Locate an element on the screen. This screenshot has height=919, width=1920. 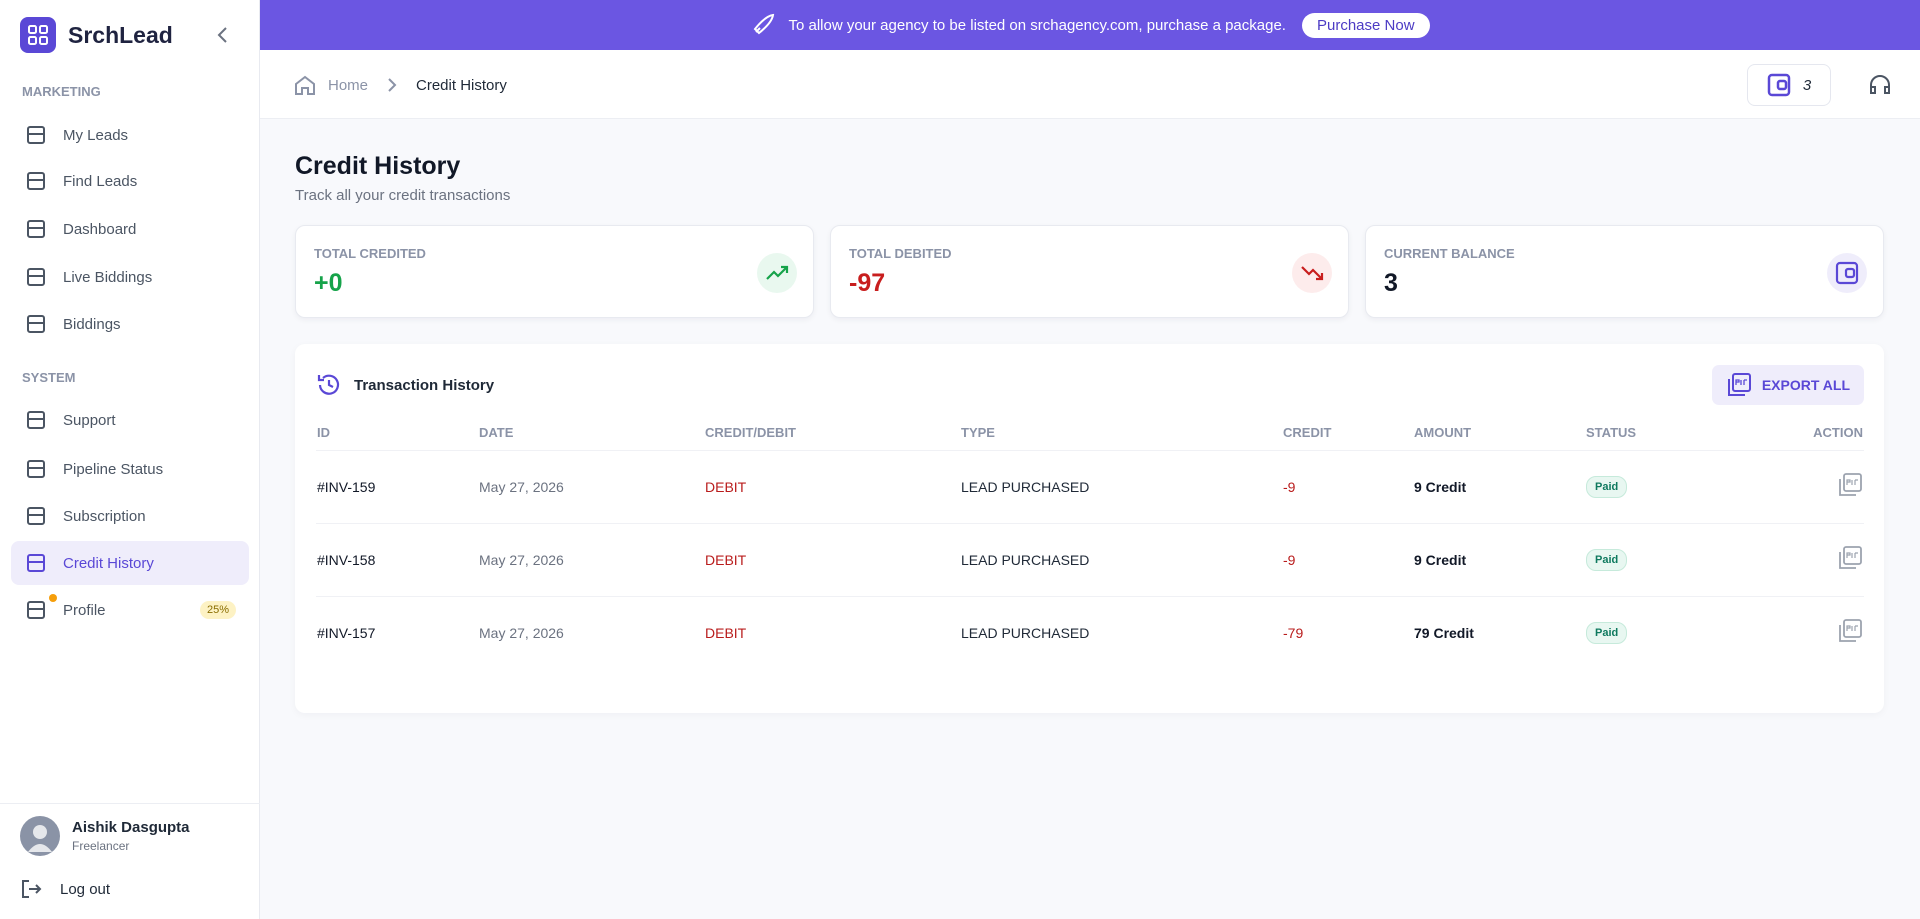
table-cell: #INV-157 is located at coordinates (397, 632).